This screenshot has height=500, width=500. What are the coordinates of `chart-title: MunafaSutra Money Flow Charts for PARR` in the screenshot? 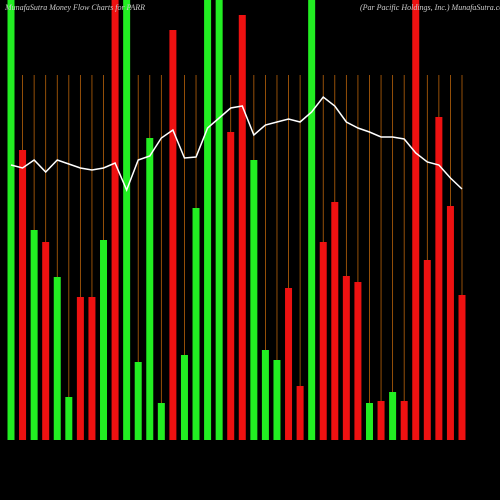 It's located at (74, 7).